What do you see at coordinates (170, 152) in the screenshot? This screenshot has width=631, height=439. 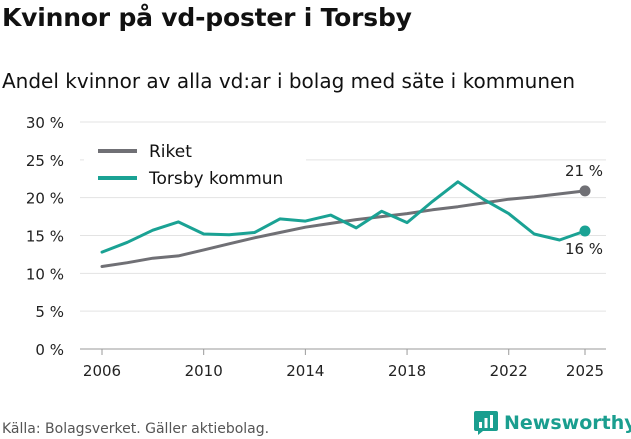 I see `legend-label: Riket` at bounding box center [170, 152].